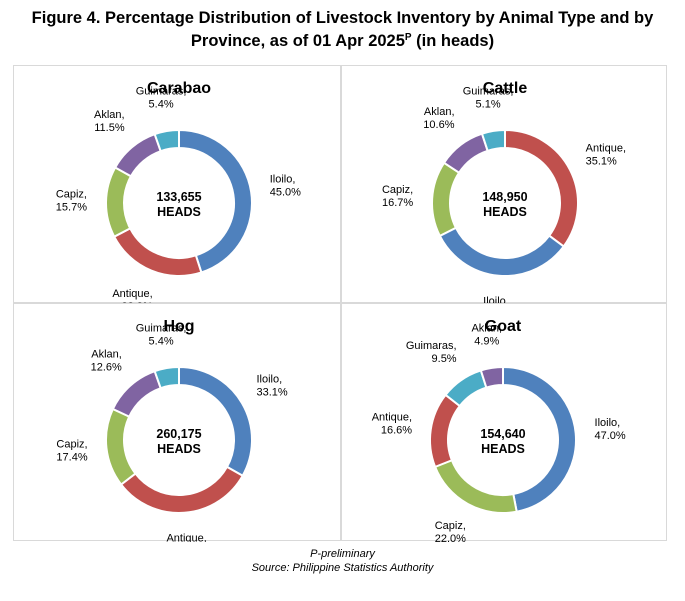  I want to click on cattle-slice-aklan, so click(465, 153).